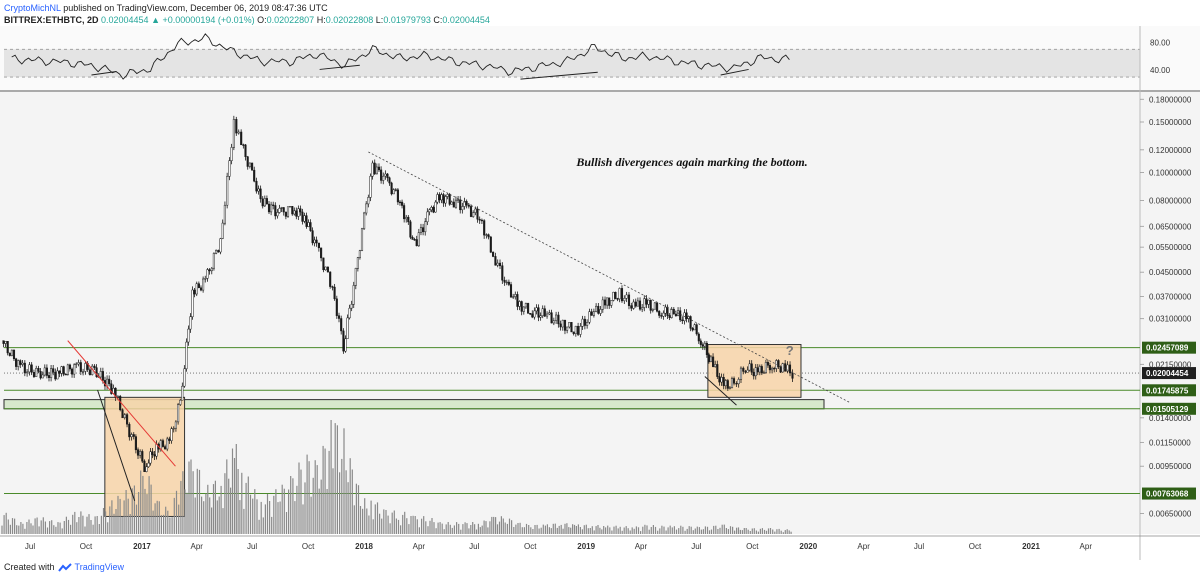  What do you see at coordinates (32, 8) in the screenshot?
I see `author-link: CryptoMichNL` at bounding box center [32, 8].